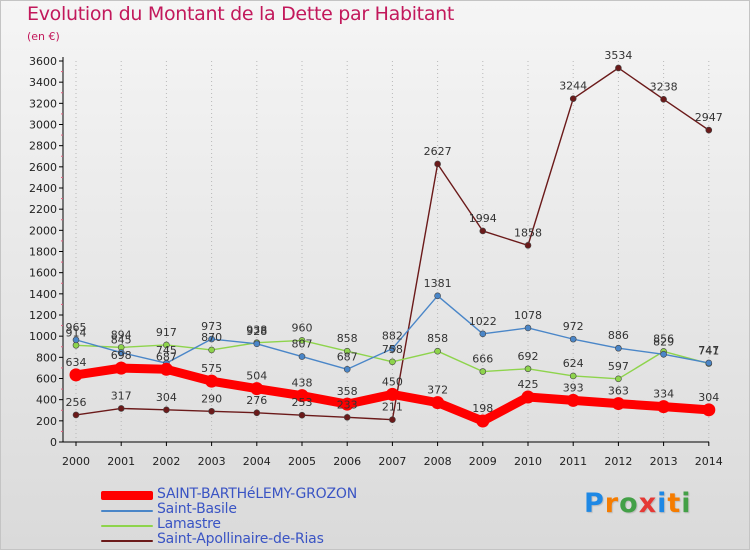  I want to click on x-tick-label: 2003, so click(212, 461).